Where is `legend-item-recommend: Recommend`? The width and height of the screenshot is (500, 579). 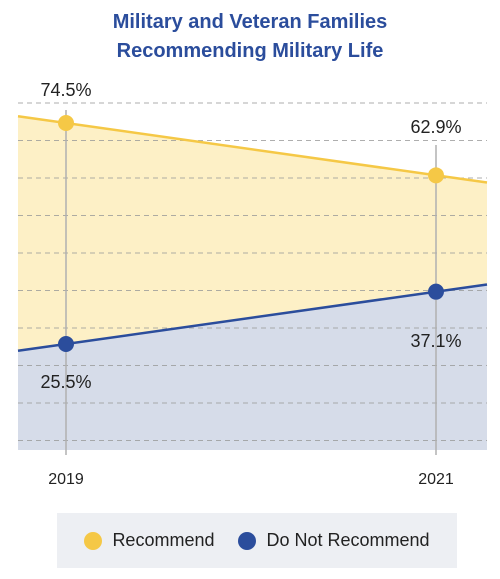 legend-item-recommend: Recommend is located at coordinates (149, 540).